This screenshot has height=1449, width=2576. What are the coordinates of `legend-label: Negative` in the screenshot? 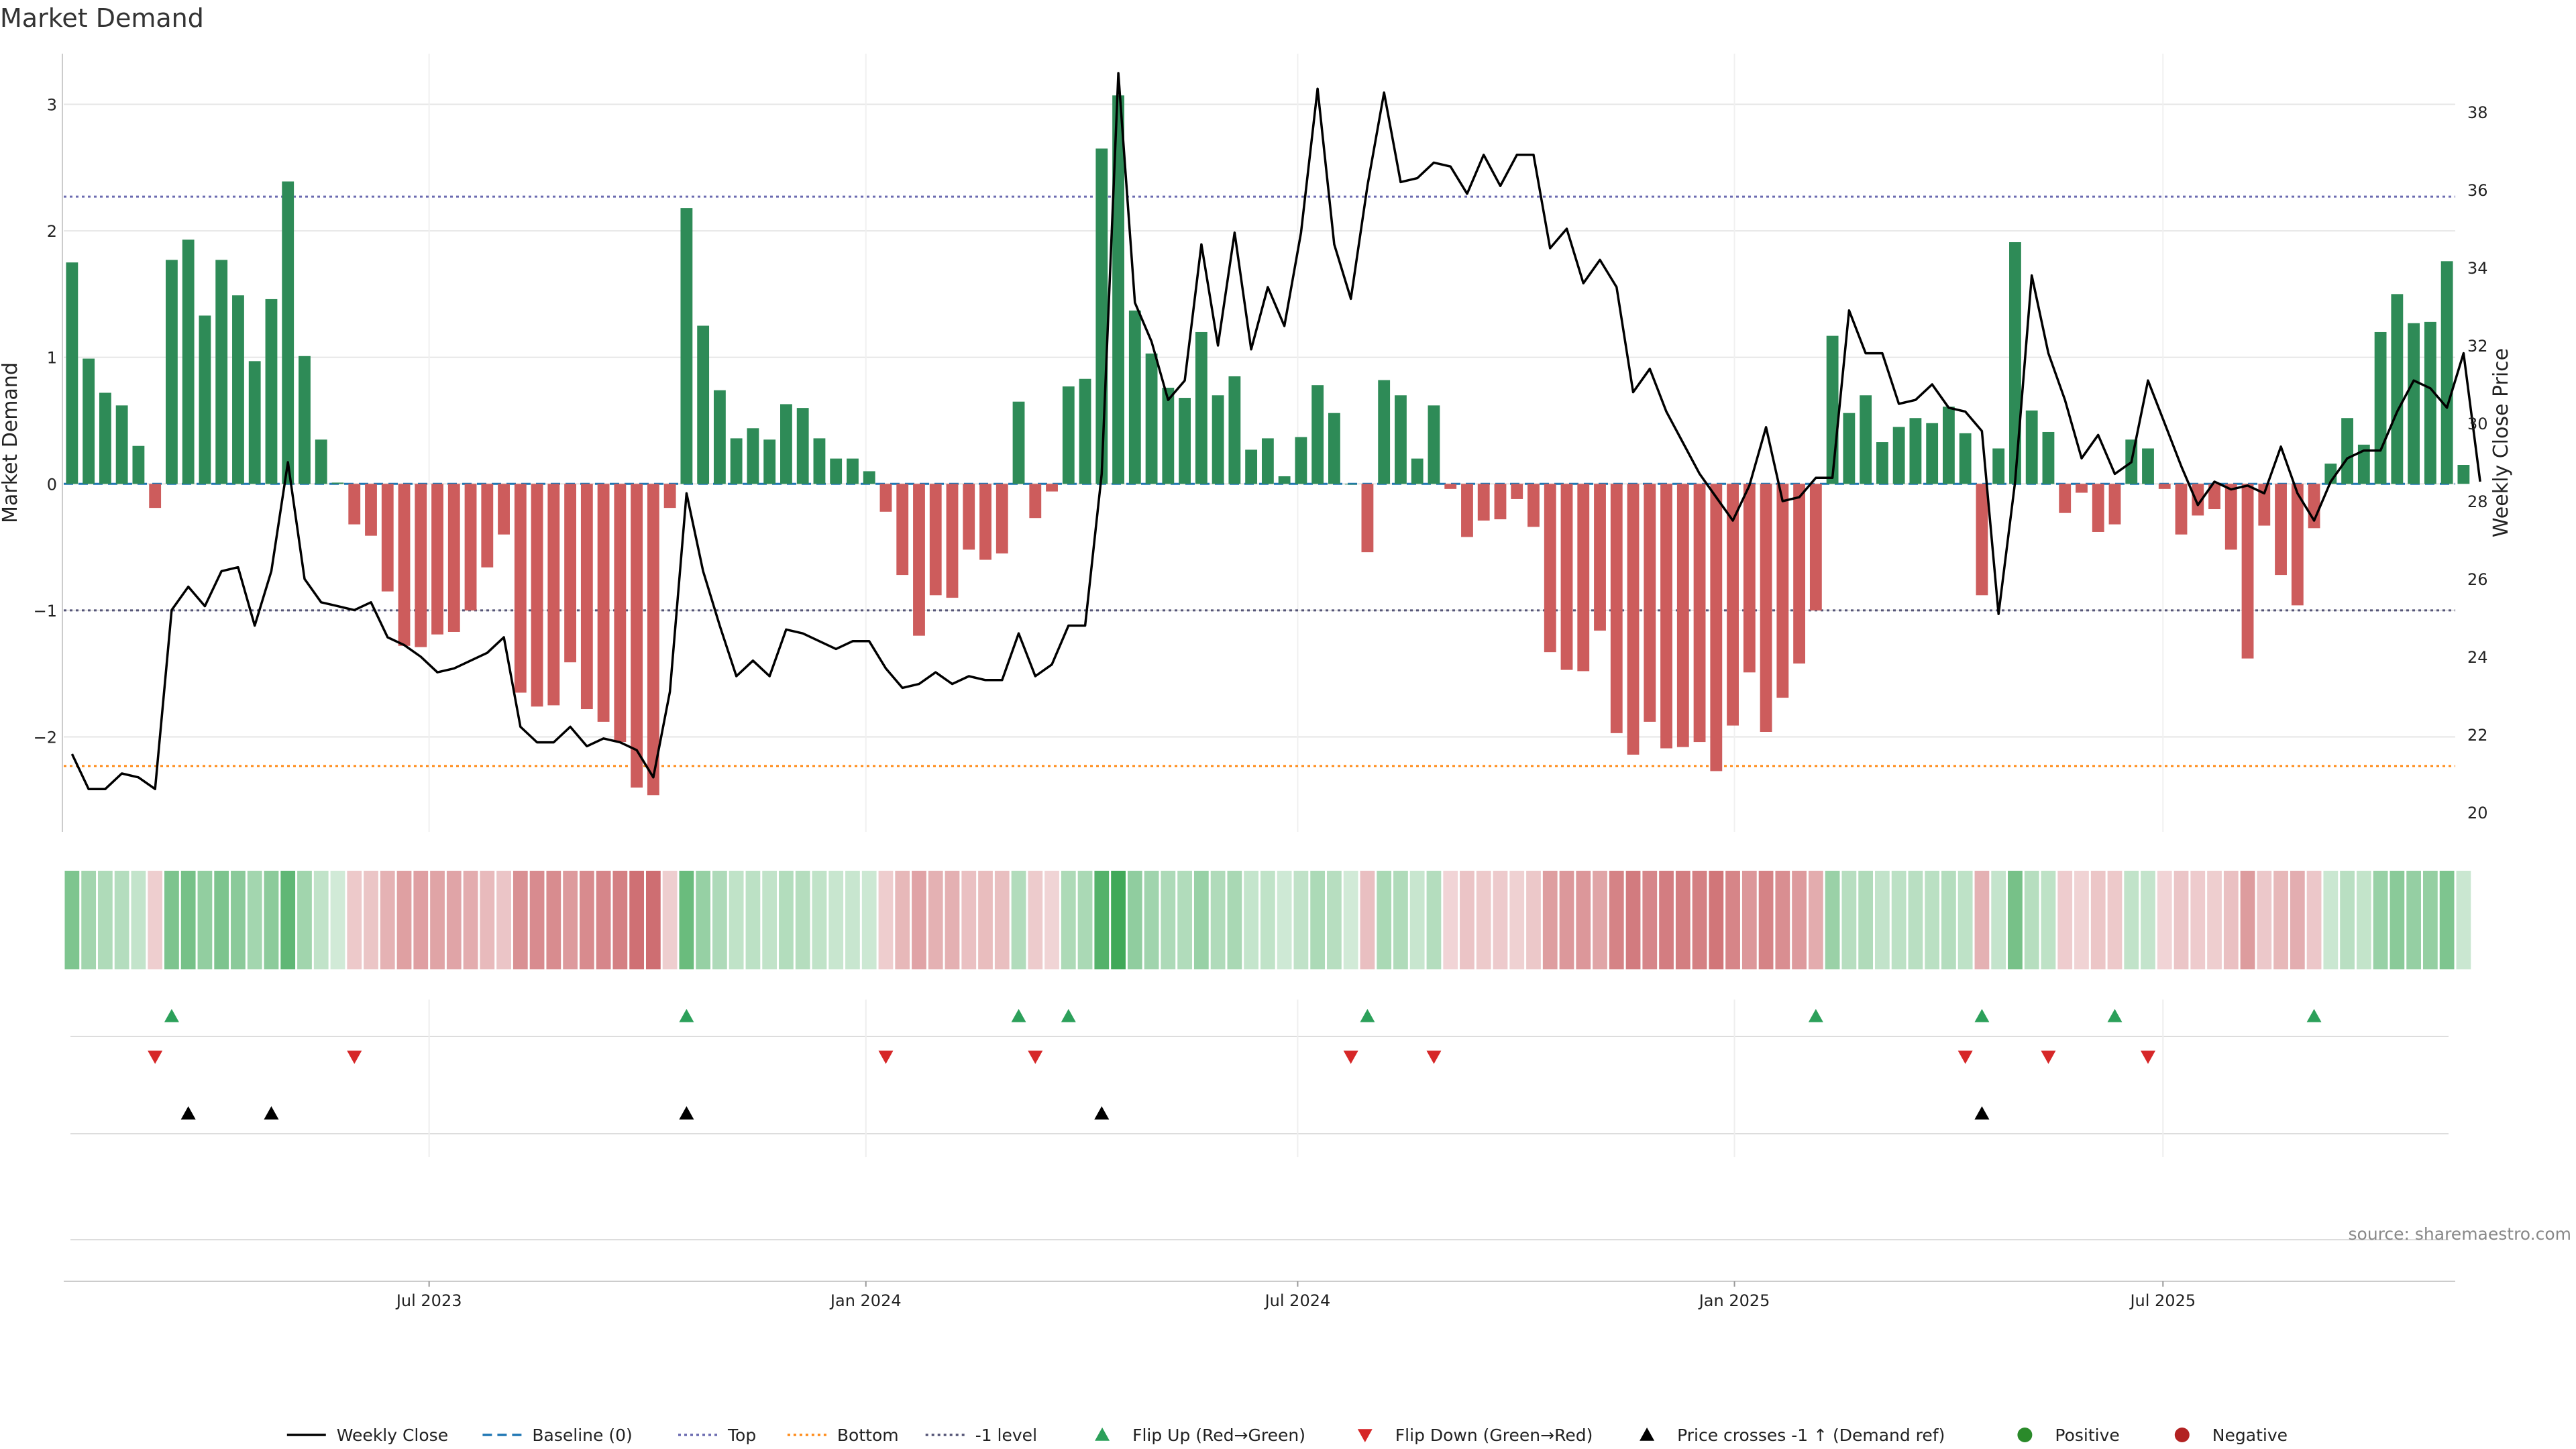 It's located at (2250, 1435).